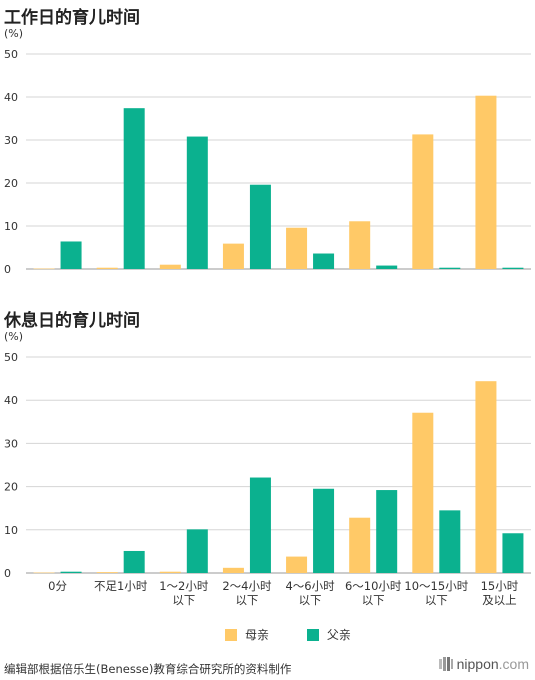 The height and width of the screenshot is (680, 535). I want to click on x-tick-label: 15小时, so click(500, 586).